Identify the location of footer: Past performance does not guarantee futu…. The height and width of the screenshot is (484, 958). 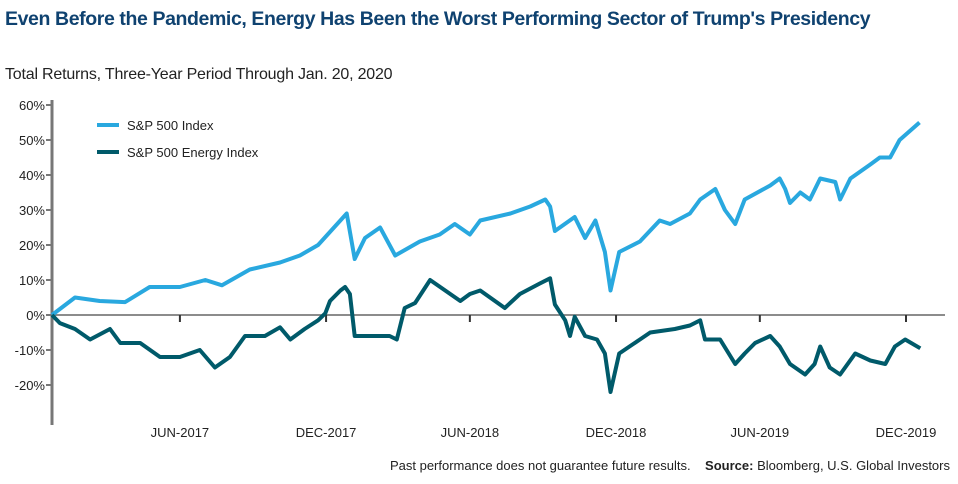
(670, 465).